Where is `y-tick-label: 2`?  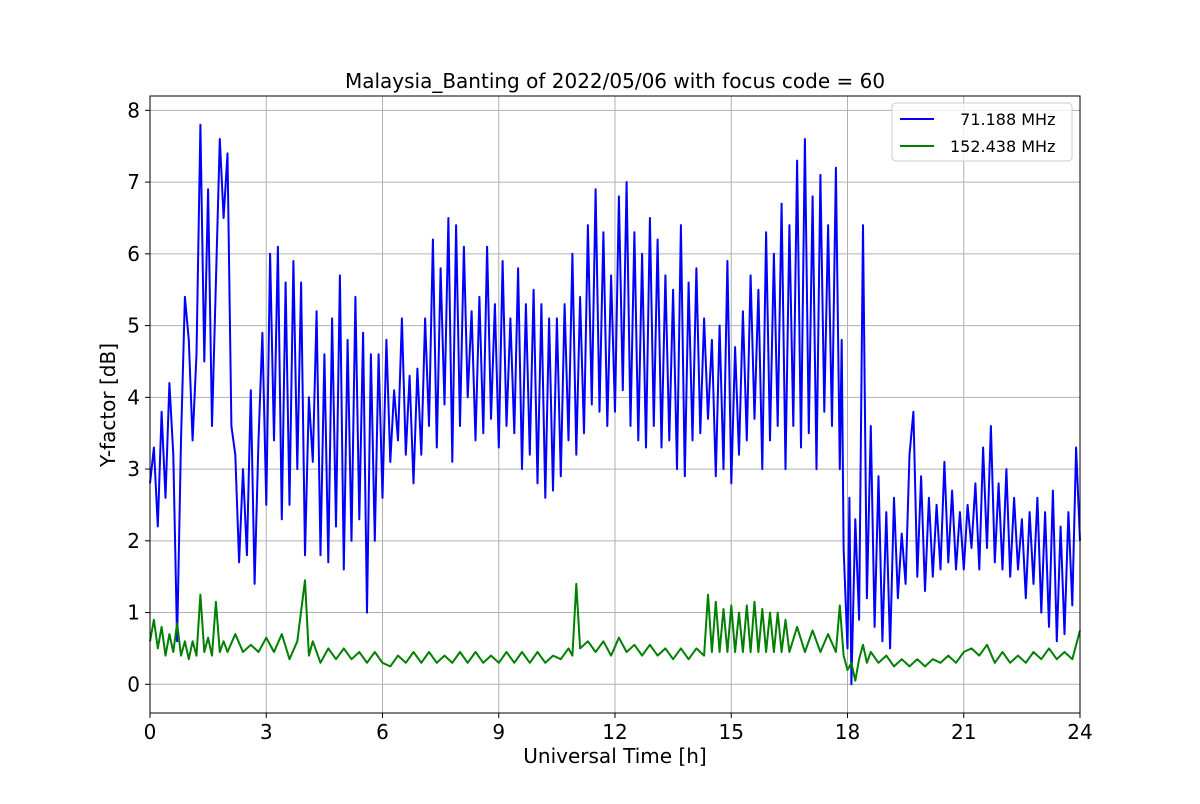 y-tick-label: 2 is located at coordinates (133, 541).